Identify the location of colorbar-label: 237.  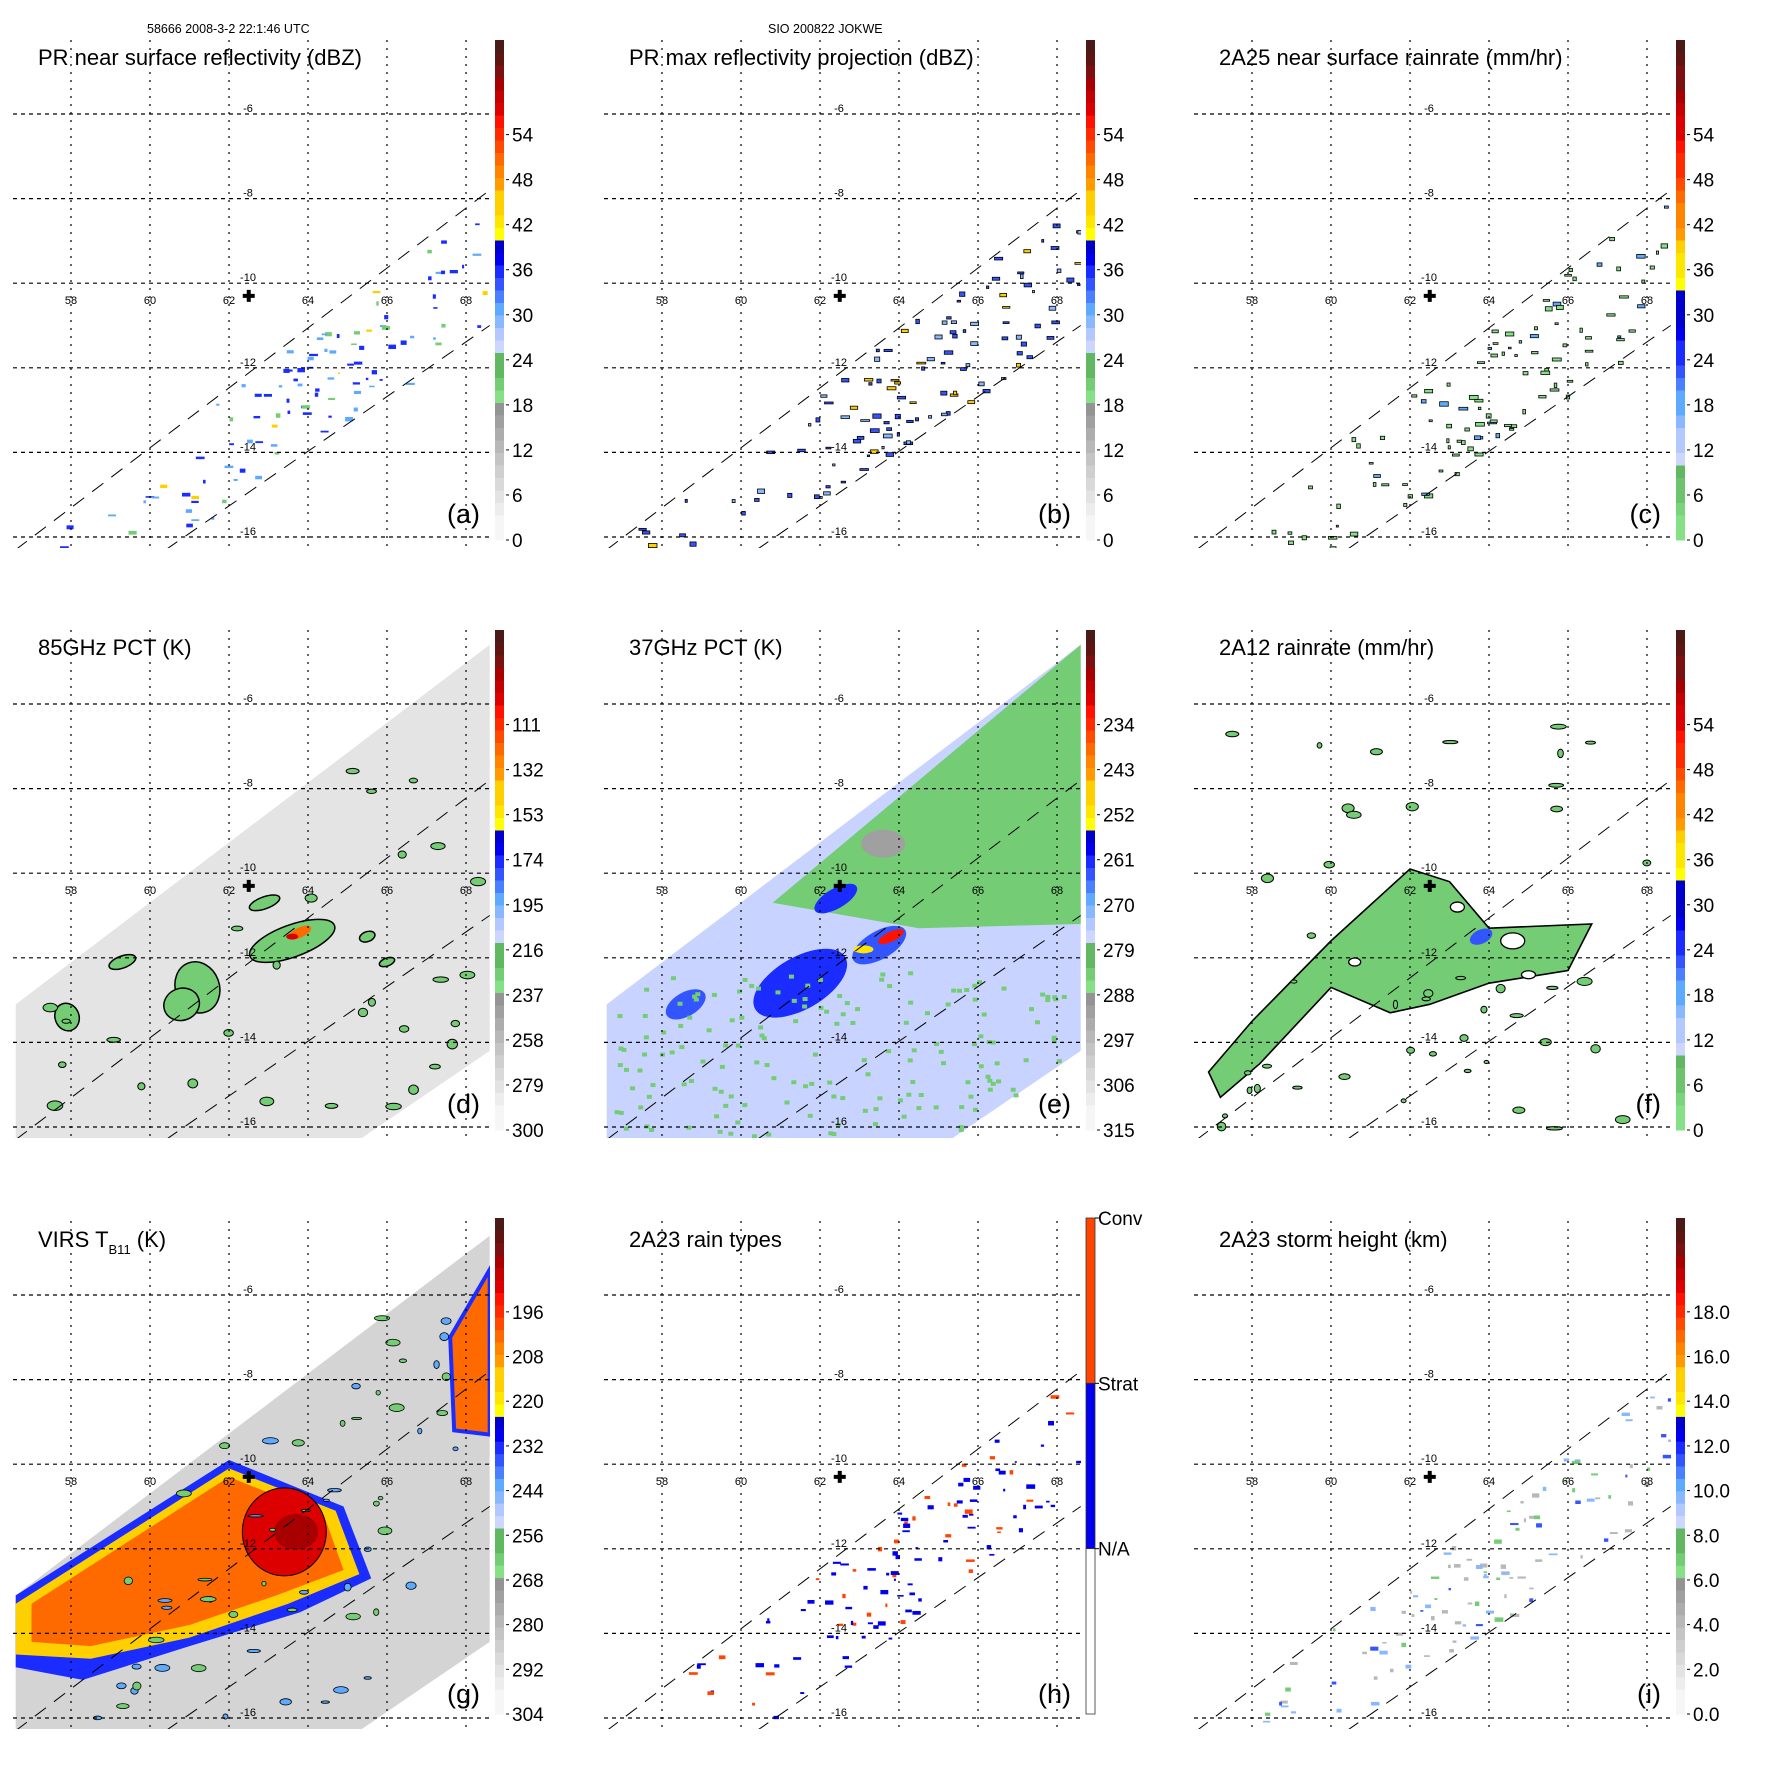
(528, 996).